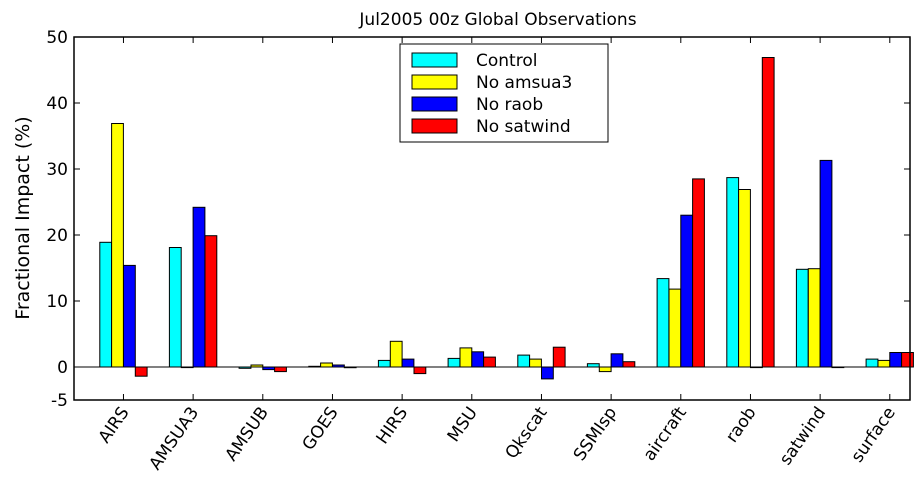 The image size is (923, 489). What do you see at coordinates (246, 434) in the screenshot?
I see `x-tick-label: AMSUB` at bounding box center [246, 434].